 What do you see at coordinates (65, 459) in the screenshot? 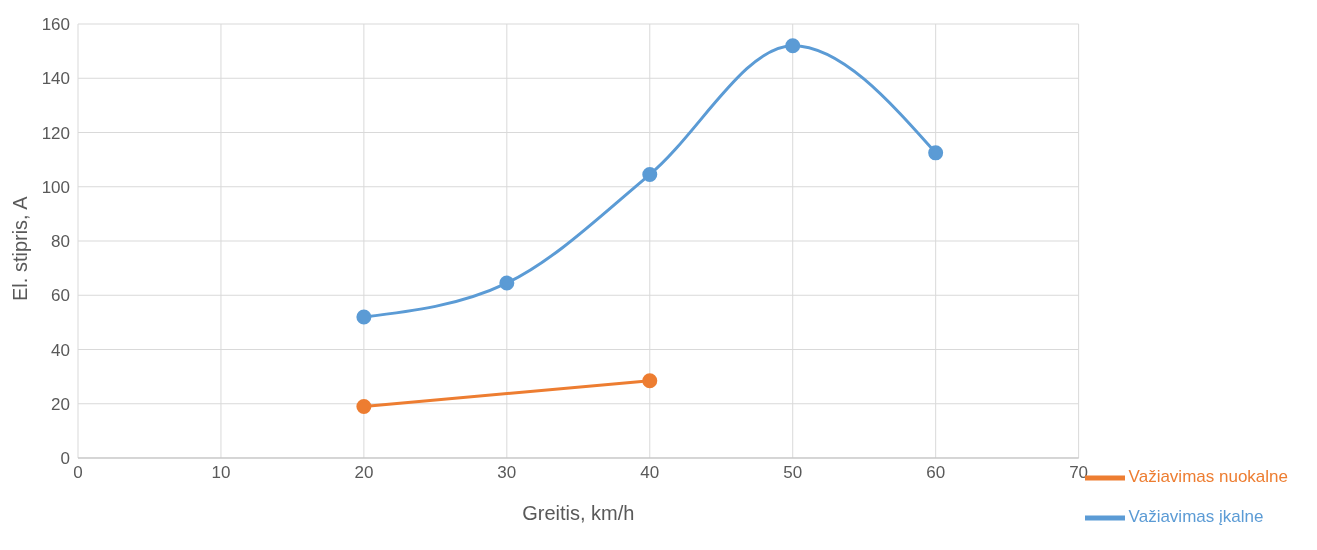
I see `y-tick-label: 0` at bounding box center [65, 459].